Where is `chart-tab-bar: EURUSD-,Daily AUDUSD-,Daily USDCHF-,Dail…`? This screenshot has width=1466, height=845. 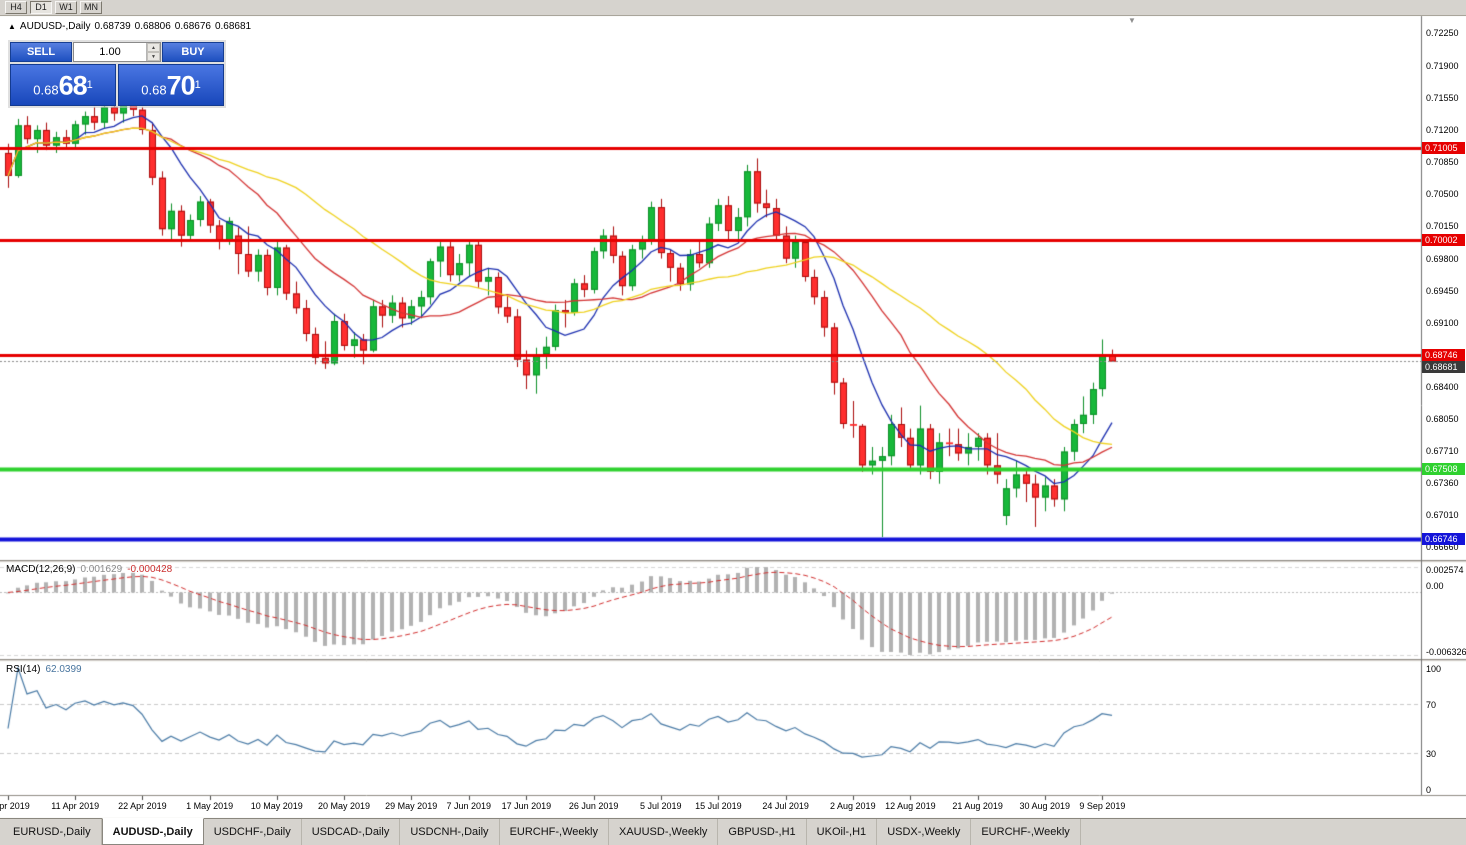
chart-tab-bar: EURUSD-,Daily AUDUSD-,Daily USDCHF-,Dail… is located at coordinates (733, 831).